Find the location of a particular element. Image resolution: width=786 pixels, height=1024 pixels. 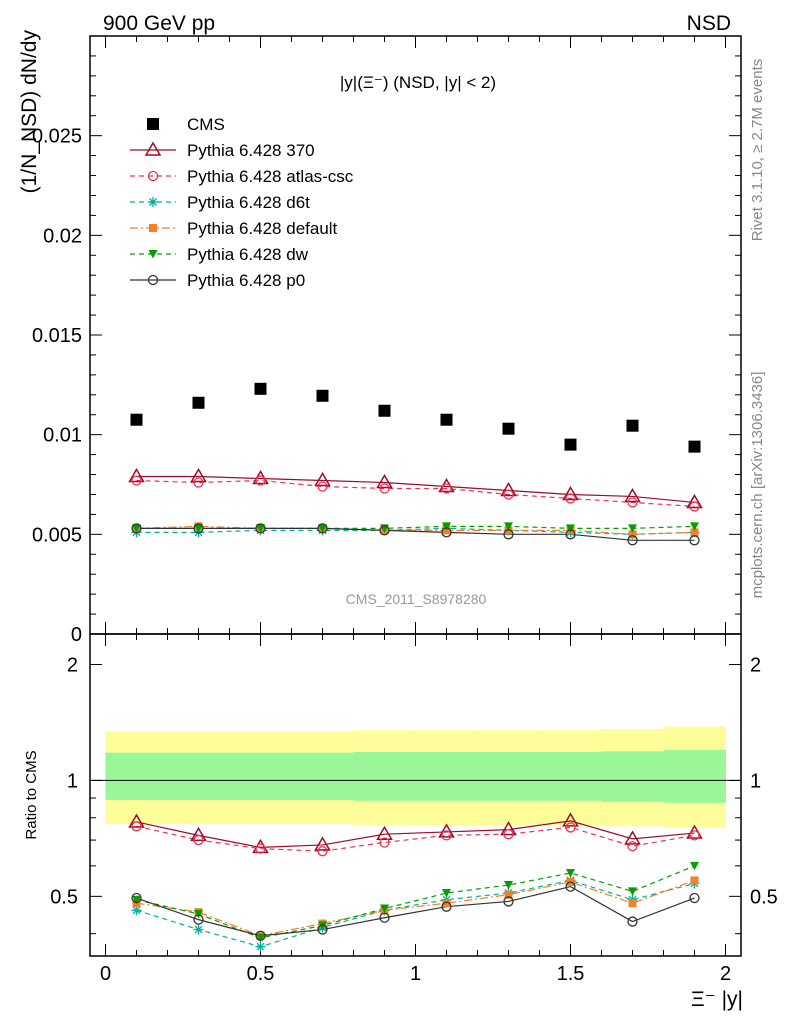

main-y-tick-label: 0.025 is located at coordinates (57, 137).